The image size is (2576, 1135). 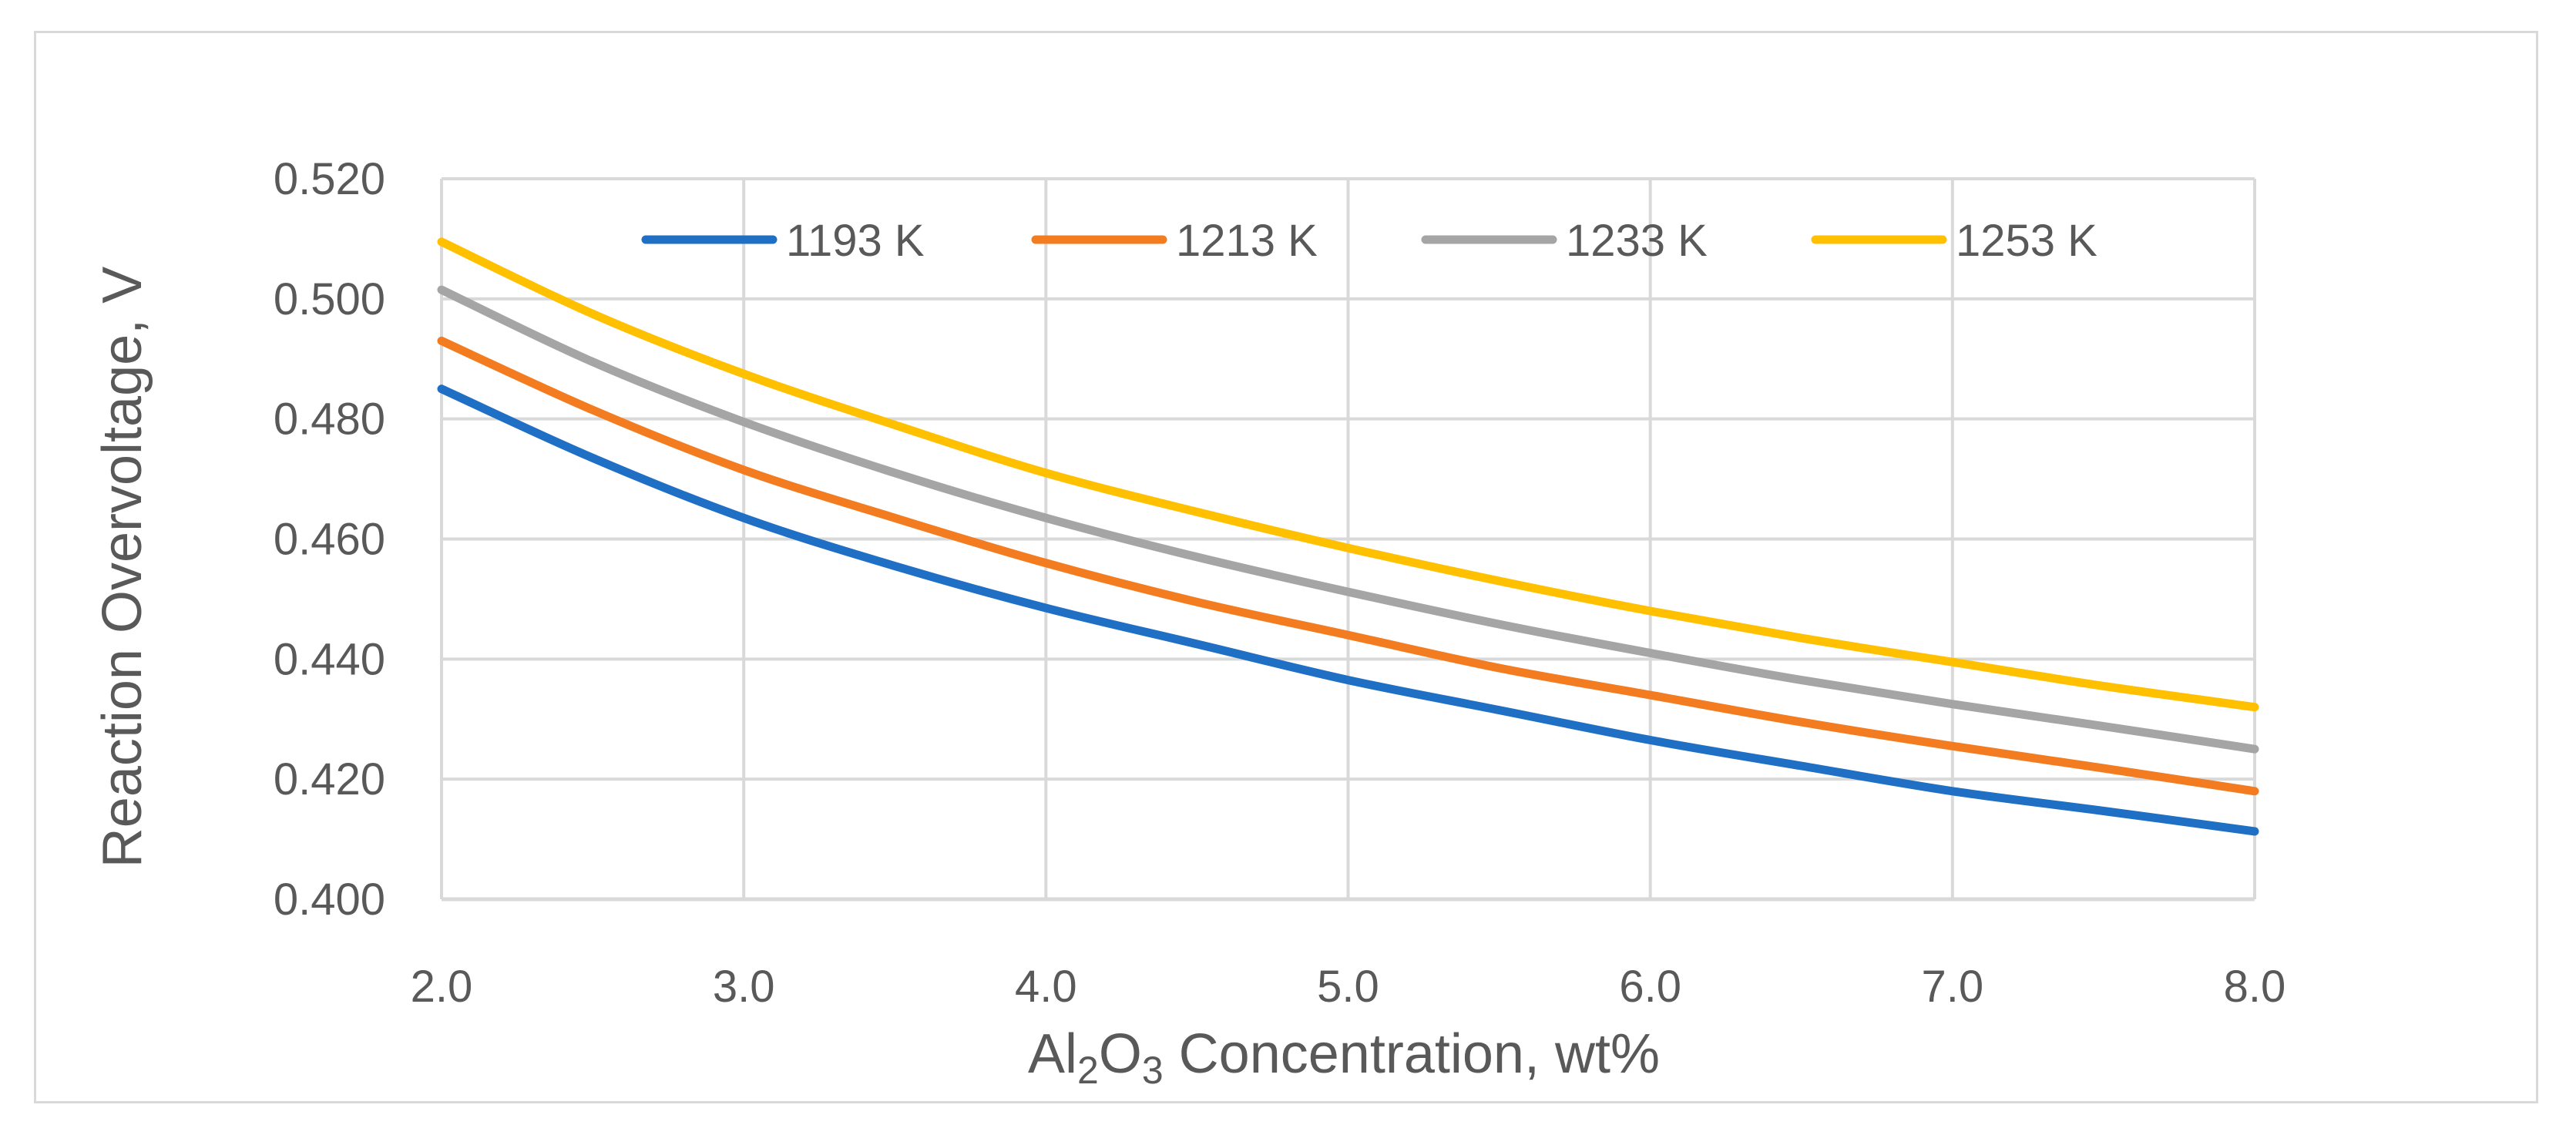 I want to click on x-tick-label: 4.0, so click(x=1046, y=987).